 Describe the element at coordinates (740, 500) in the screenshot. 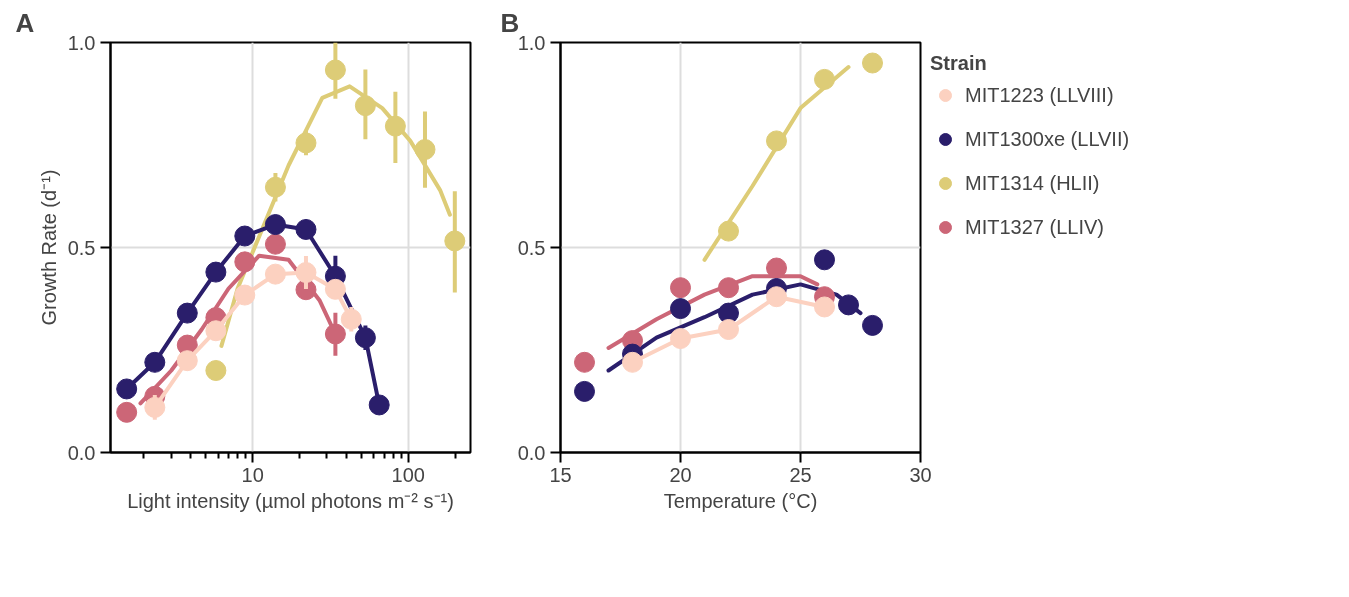

I see `x-axis-title: Temperature (°C)` at that location.